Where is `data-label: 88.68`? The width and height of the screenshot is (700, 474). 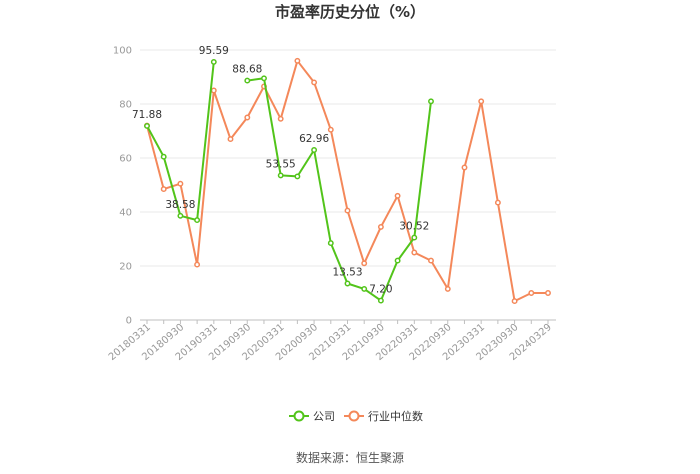
data-label: 88.68 is located at coordinates (247, 70).